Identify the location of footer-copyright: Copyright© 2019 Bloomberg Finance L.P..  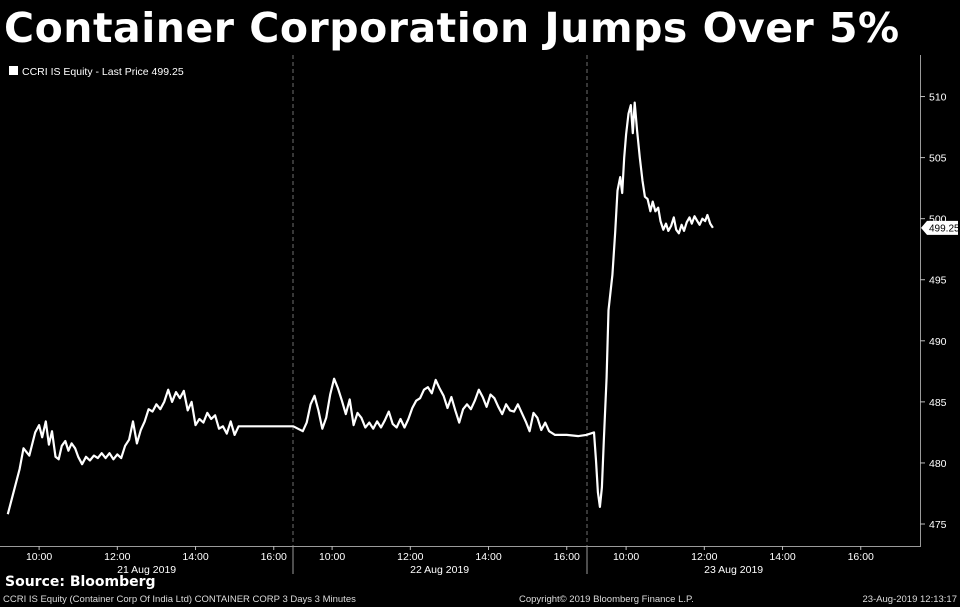
(606, 599).